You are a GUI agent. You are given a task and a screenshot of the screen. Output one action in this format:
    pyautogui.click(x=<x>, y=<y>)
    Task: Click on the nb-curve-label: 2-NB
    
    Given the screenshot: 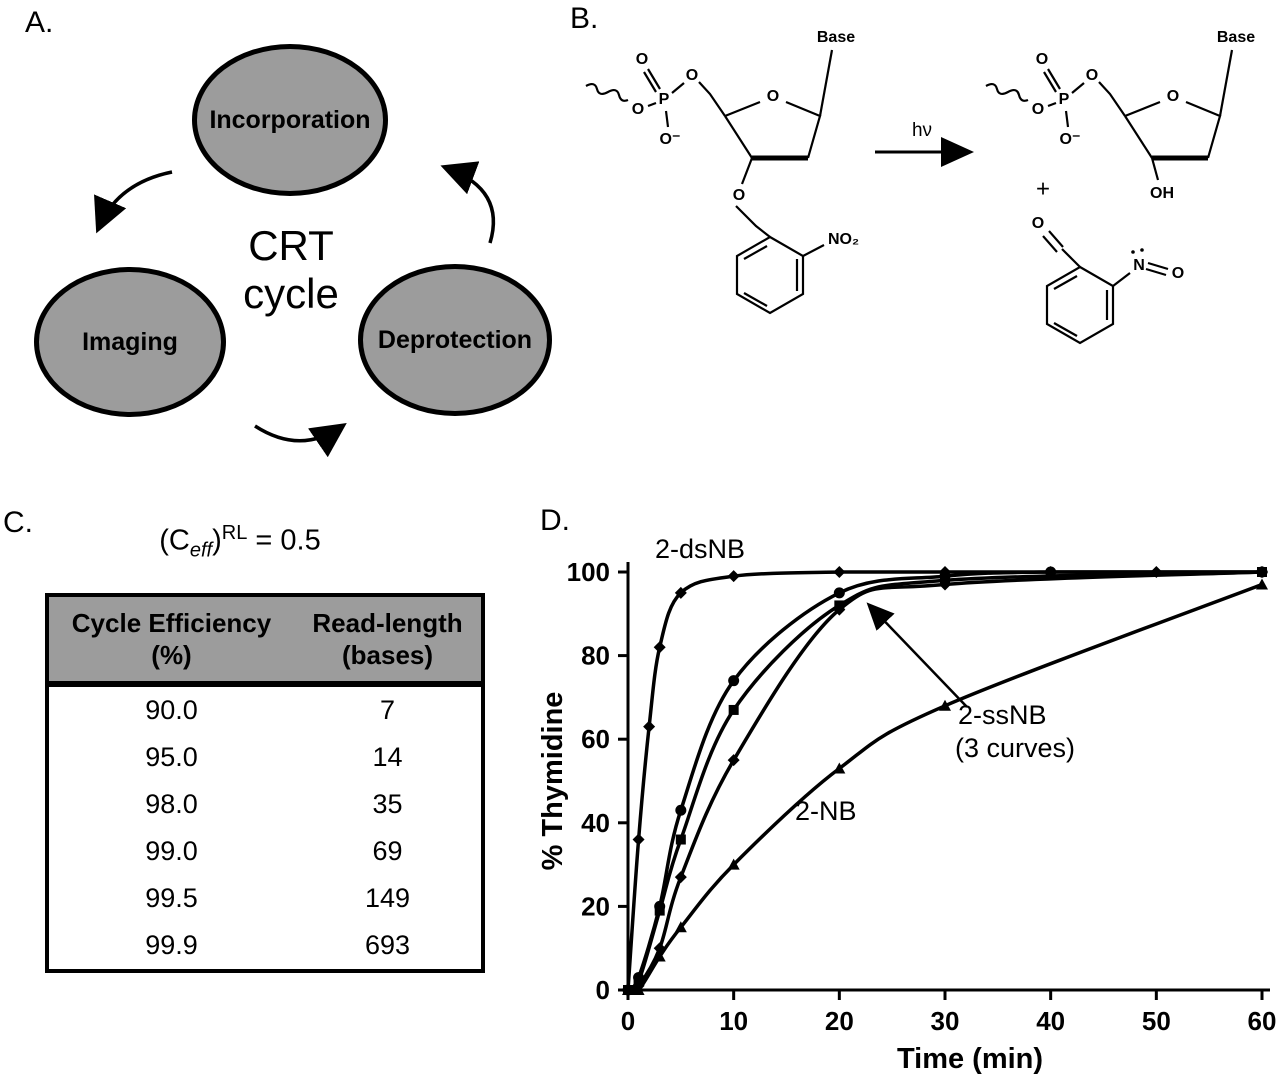 What is the action you would take?
    pyautogui.click(x=826, y=811)
    